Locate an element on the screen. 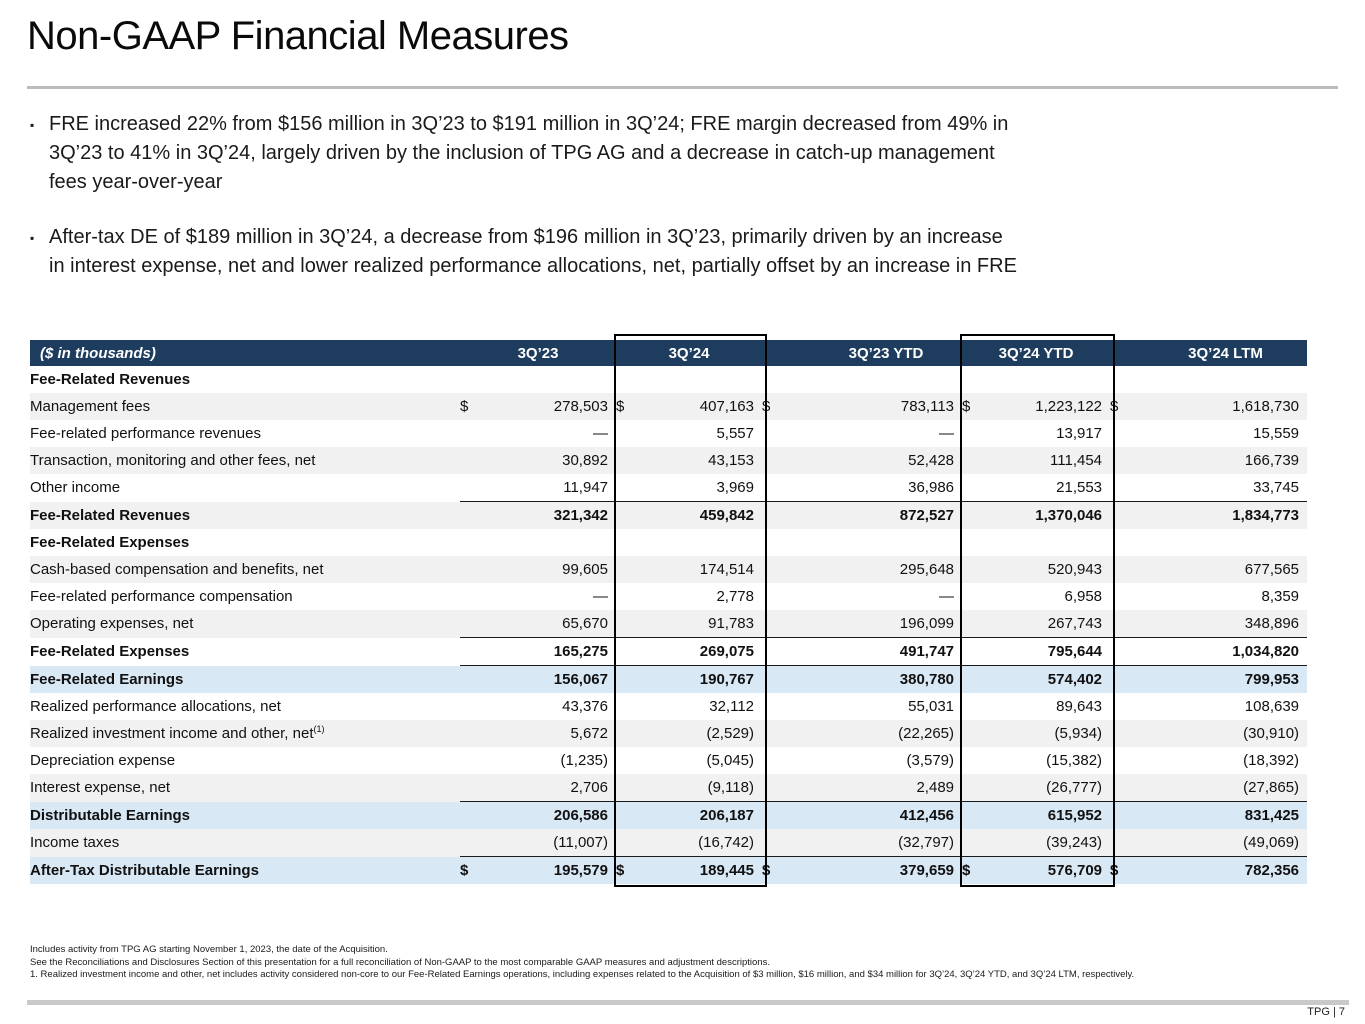 The width and height of the screenshot is (1365, 1024). value-cell: 1,618,730 is located at coordinates (1266, 406).